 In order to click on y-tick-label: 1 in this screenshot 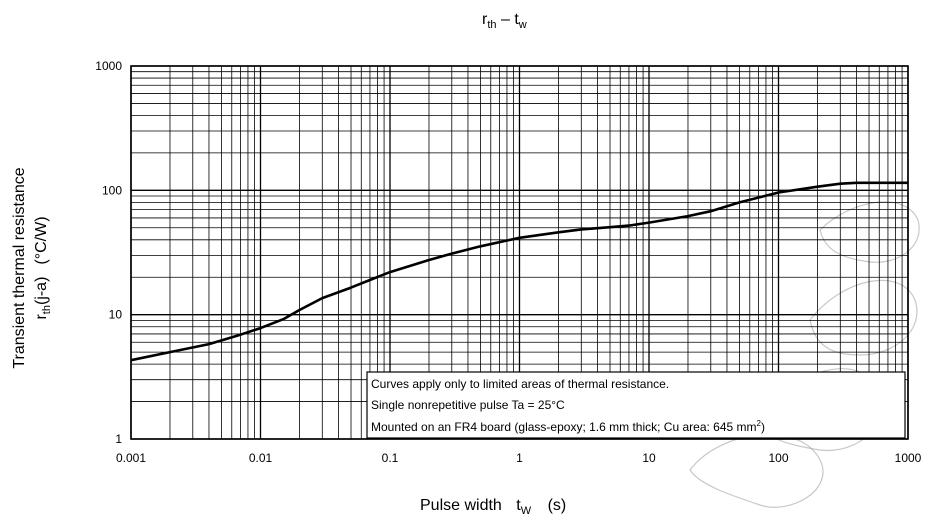, I will do `click(118, 439)`.